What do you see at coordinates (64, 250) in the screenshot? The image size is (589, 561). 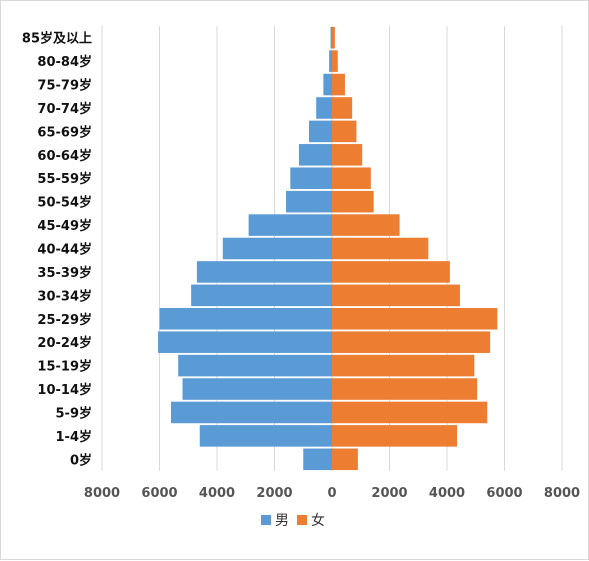 I see `category-label: 40-44岁` at bounding box center [64, 250].